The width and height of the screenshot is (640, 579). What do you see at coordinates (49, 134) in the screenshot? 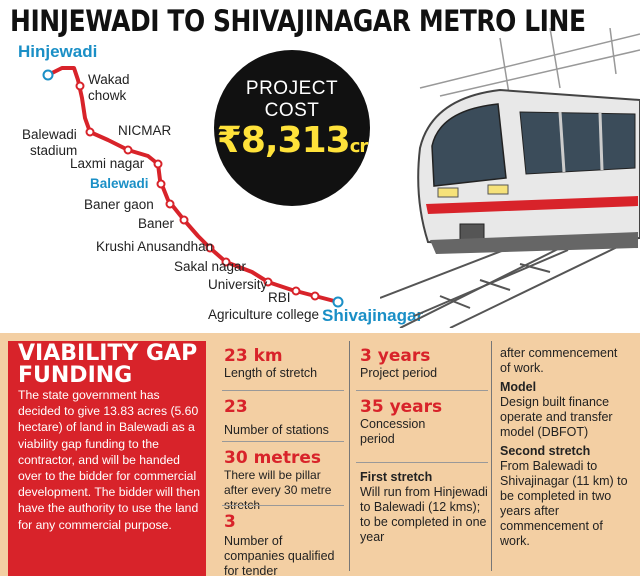
I see `station-label-balewadi-stadium-1: Balewadi` at bounding box center [49, 134].